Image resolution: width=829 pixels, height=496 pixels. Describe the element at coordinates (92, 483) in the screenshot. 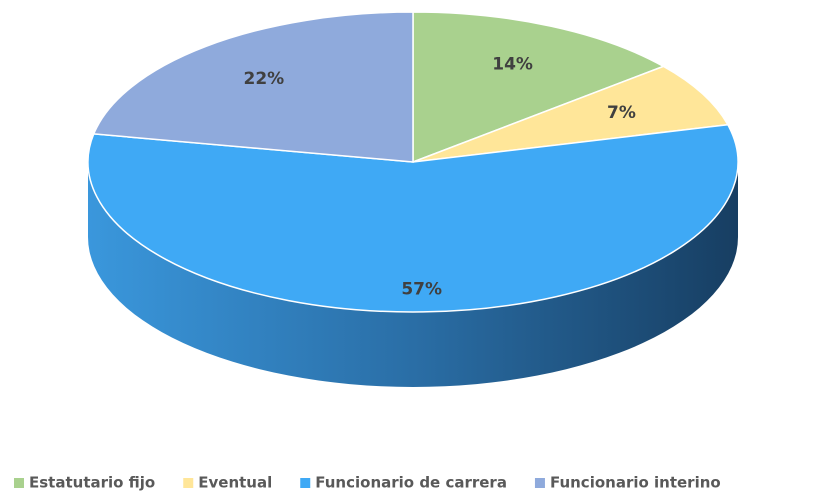

I see `legend-label: Estatutario fijo` at that location.